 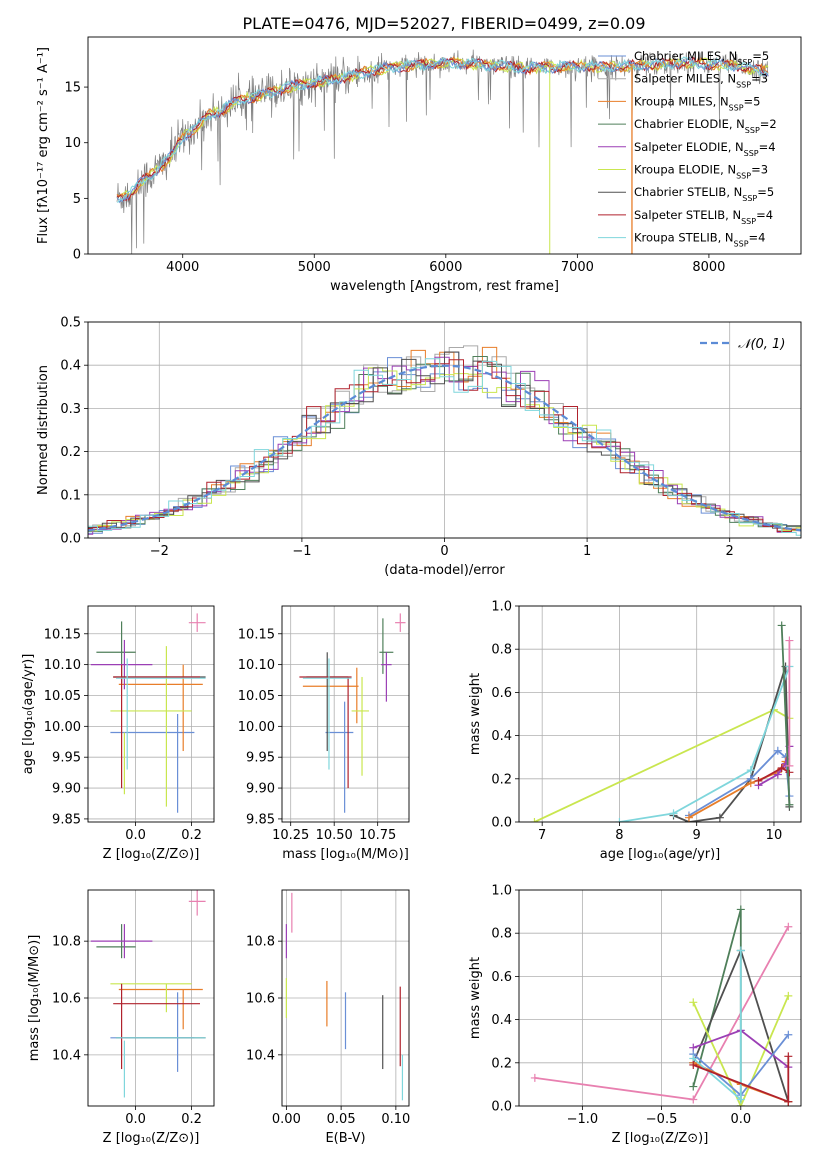 What do you see at coordinates (501, 607) in the screenshot?
I see `y-tick-label: 1.0` at bounding box center [501, 607].